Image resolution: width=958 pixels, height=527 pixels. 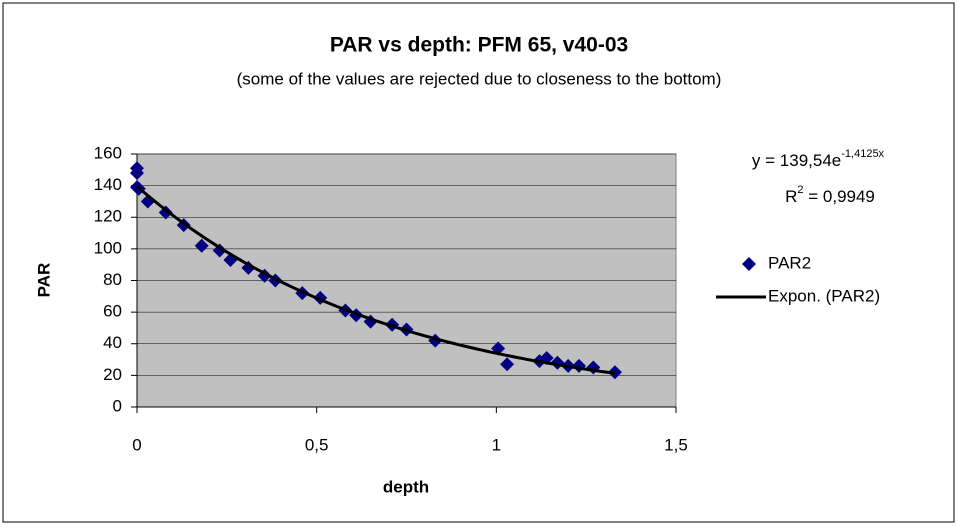 I want to click on y-tick-label: 100, so click(x=108, y=247).